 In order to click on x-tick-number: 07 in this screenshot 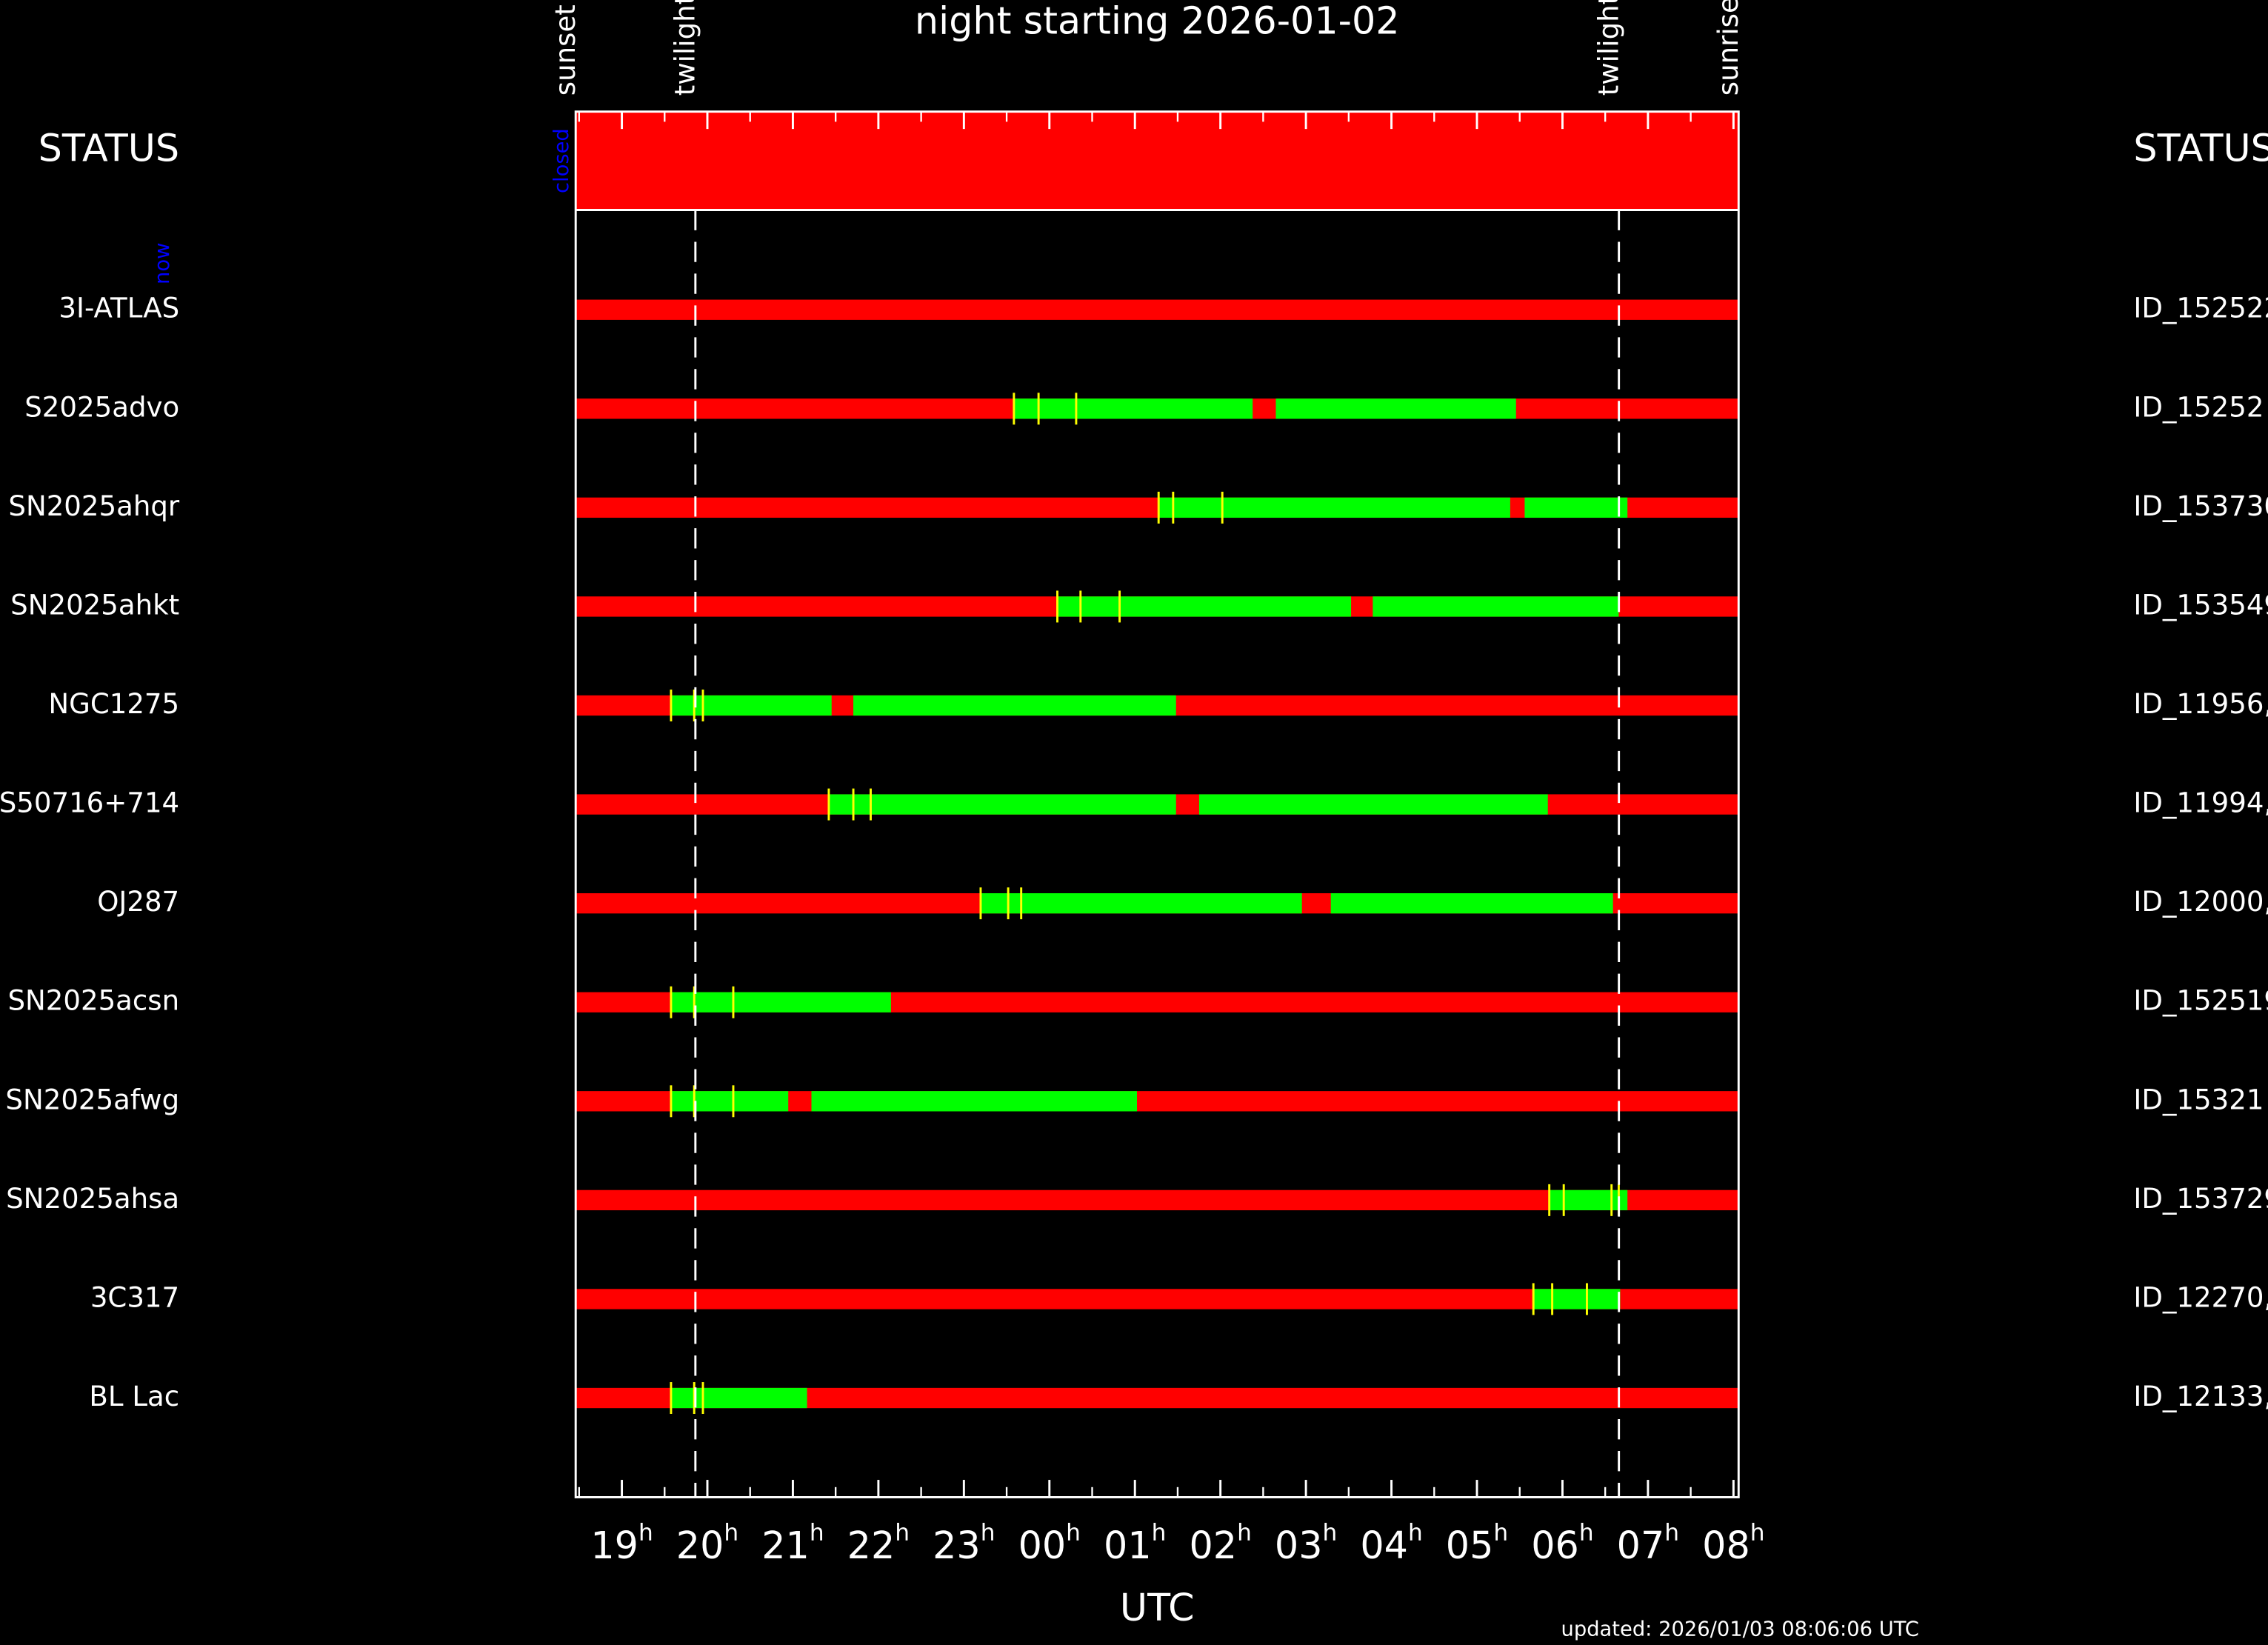, I will do `click(1641, 1545)`.